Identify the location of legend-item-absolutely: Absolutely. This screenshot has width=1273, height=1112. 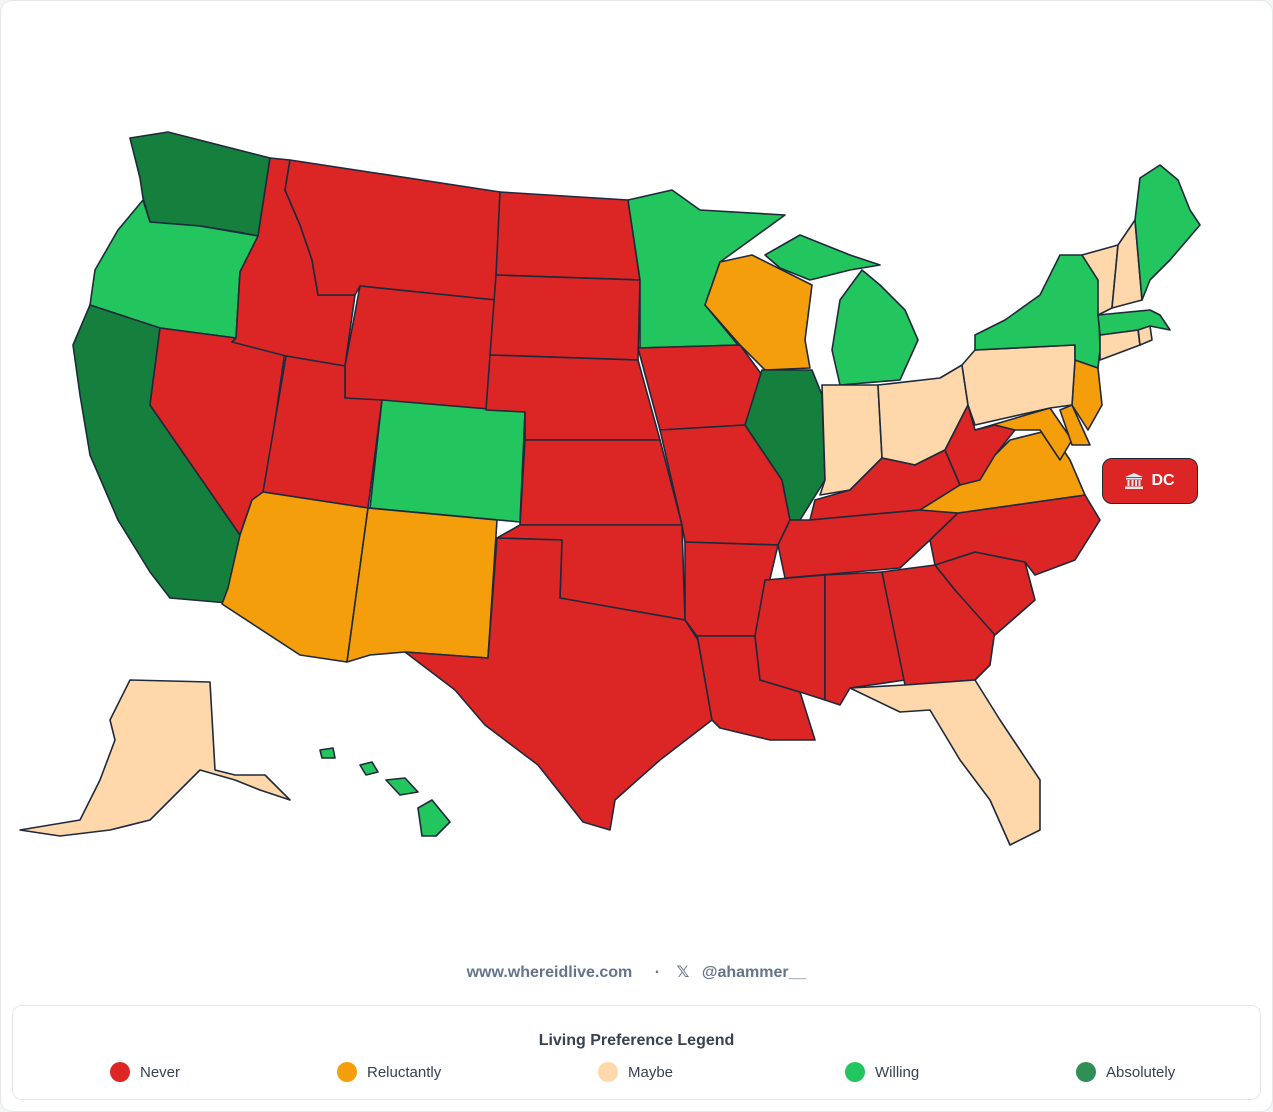
(1125, 1072).